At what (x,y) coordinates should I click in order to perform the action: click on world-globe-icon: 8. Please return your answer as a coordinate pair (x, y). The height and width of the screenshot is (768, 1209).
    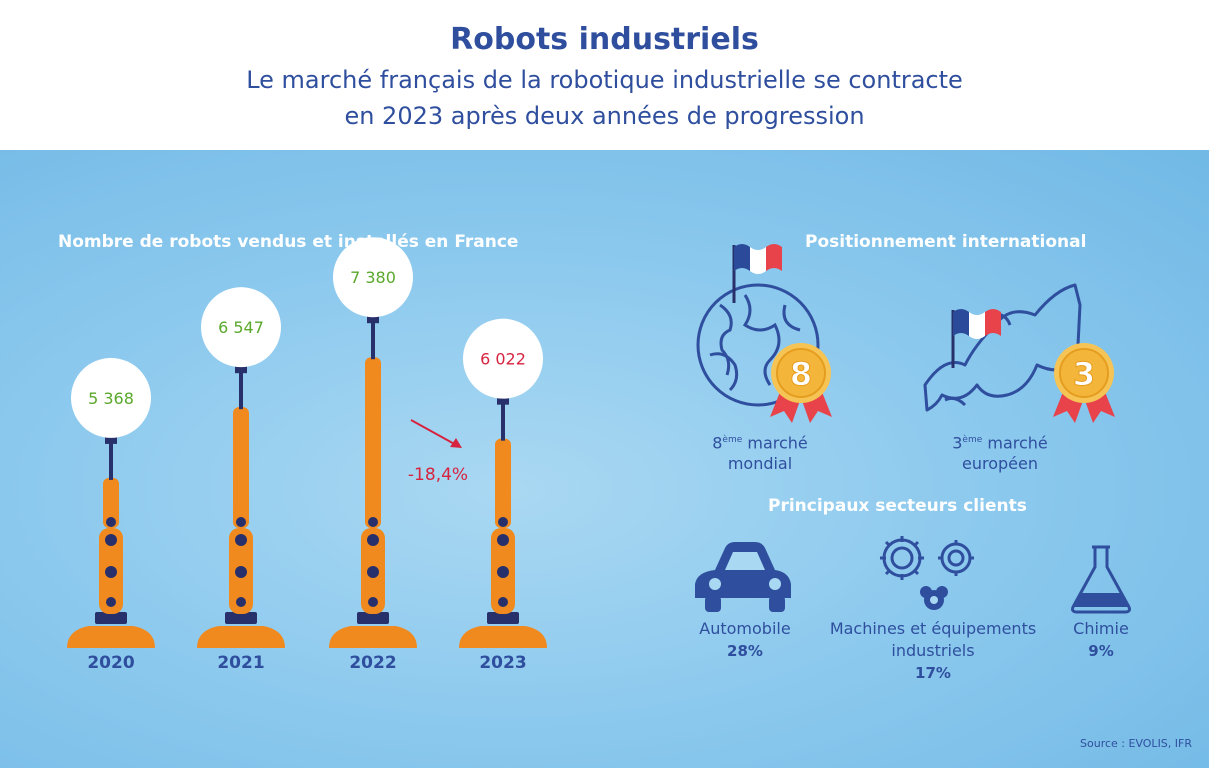
    Looking at the image, I should click on (764, 333).